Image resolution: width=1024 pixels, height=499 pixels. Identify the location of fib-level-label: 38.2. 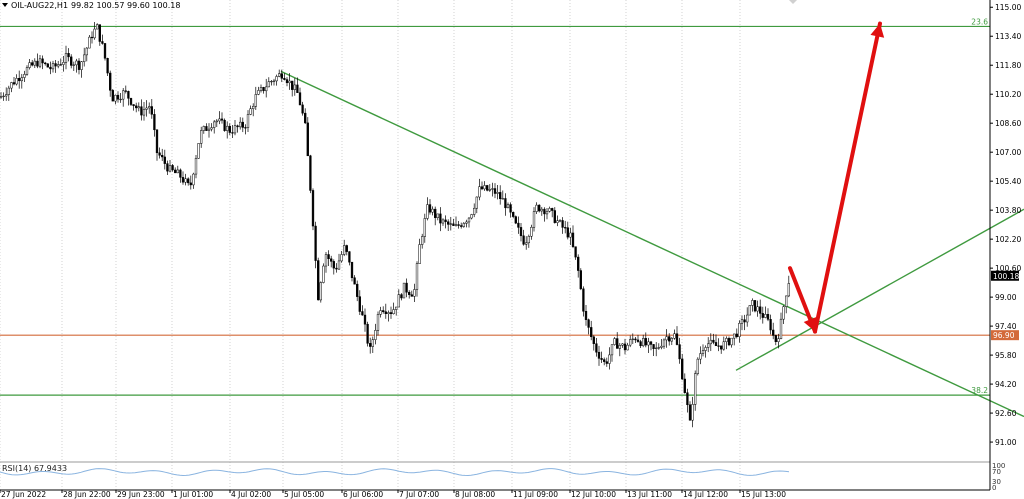
(979, 390).